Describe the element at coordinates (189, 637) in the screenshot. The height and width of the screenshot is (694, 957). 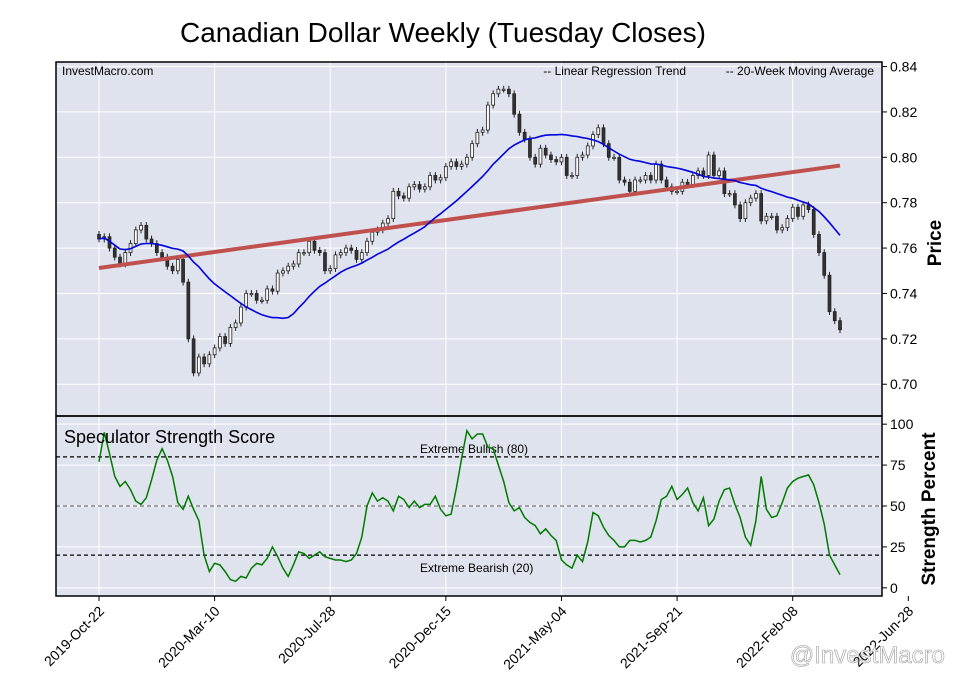
I see `x-tick-label: 2020-Mar-10` at that location.